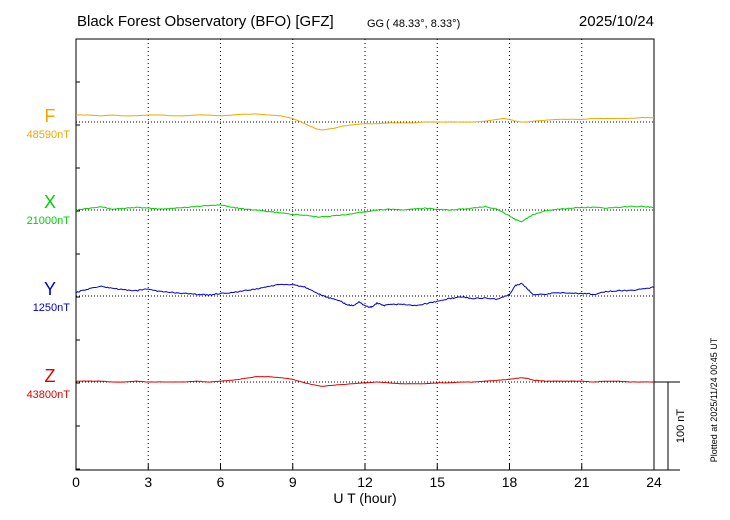 Image resolution: width=730 pixels, height=520 pixels. Describe the element at coordinates (49, 135) in the screenshot. I see `baseline-label-f: 48590nT` at that location.